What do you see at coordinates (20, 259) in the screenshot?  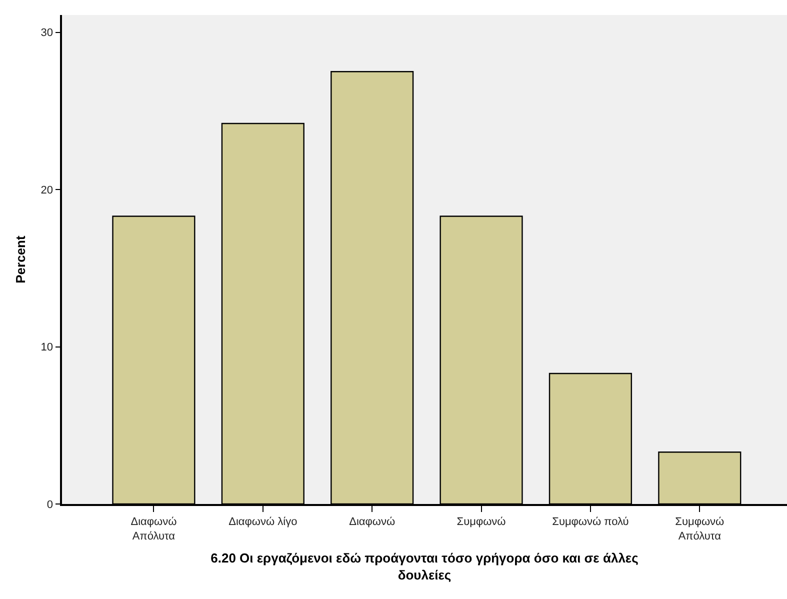 I see `y-axis-title: Percent` at bounding box center [20, 259].